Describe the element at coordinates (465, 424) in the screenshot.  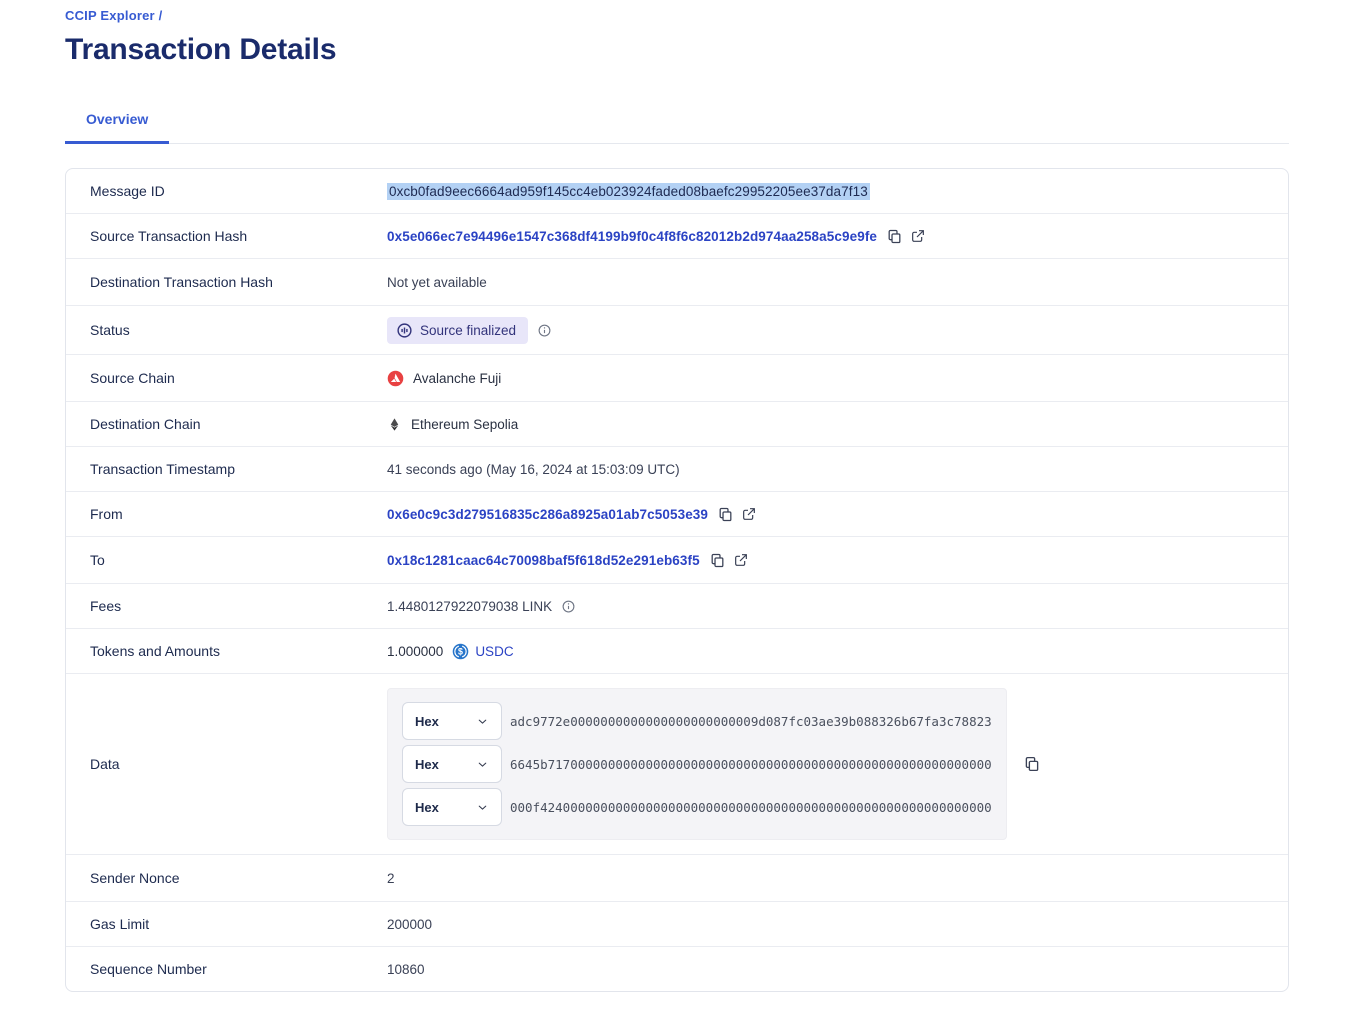
I see `dest-chain-name: Ethereum Sepolia` at that location.